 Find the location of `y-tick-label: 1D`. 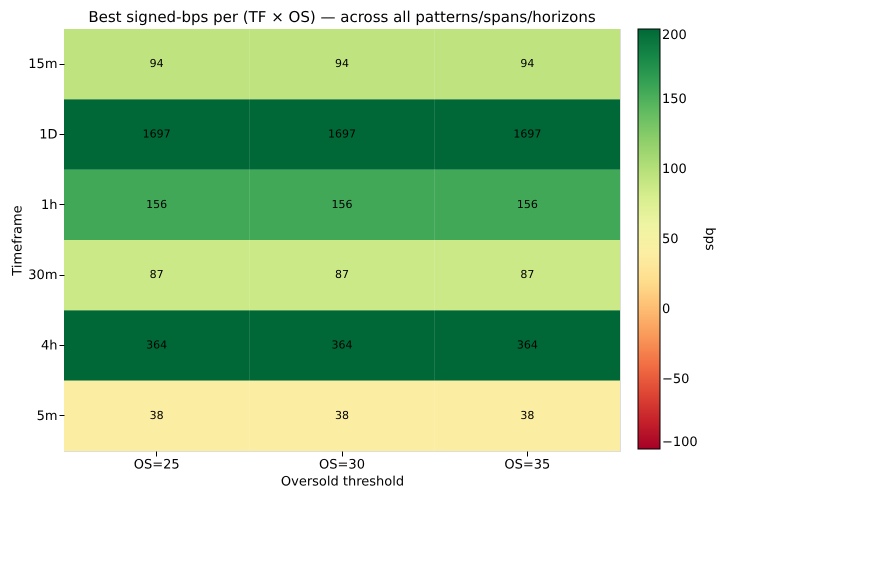

y-tick-label: 1D is located at coordinates (48, 135).